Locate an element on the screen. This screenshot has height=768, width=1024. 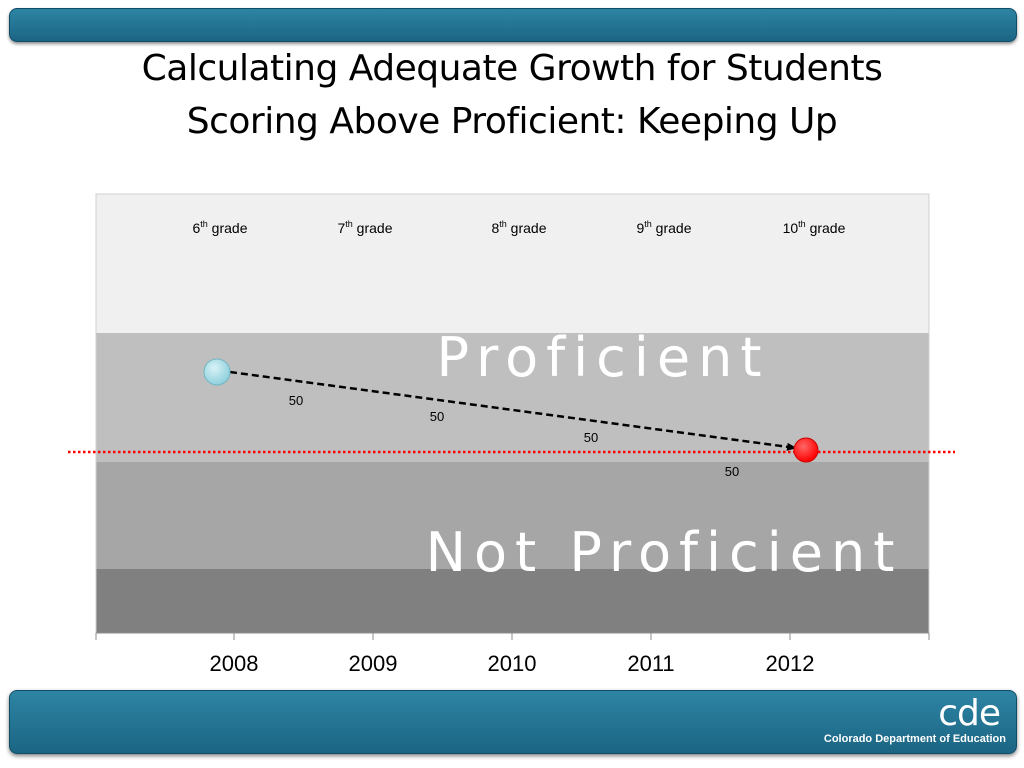
x-tick-label-2012: 2012 is located at coordinates (790, 663).